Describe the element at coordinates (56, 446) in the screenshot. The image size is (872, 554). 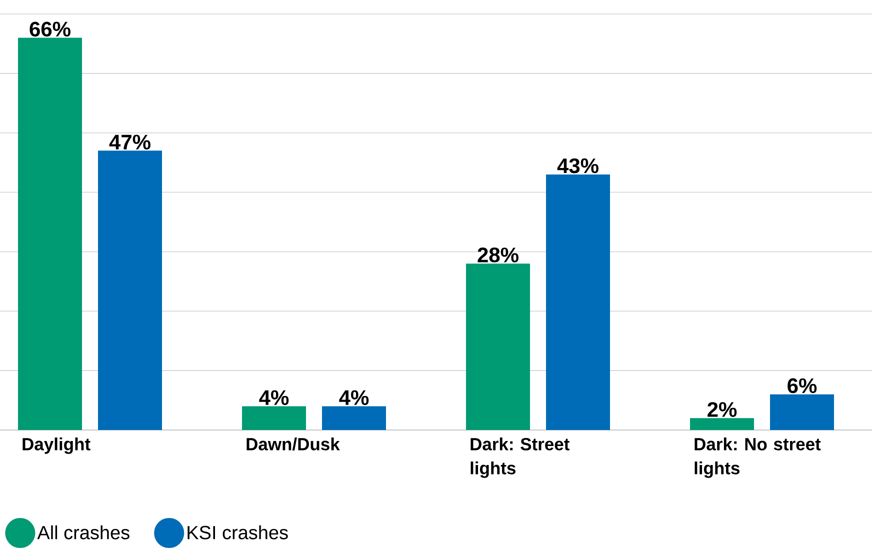
I see `x-tick-label: Daylight` at that location.